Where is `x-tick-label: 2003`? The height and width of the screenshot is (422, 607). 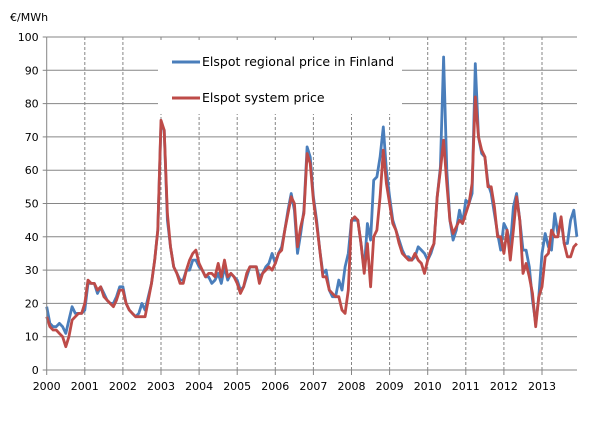 x-tick-label: 2003 is located at coordinates (161, 386).